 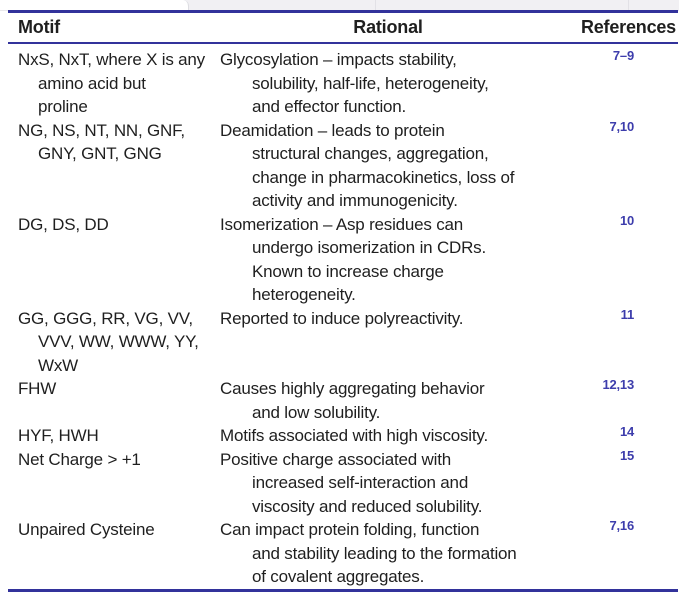 I want to click on table-header-row: Motif Rational References, so click(x=343, y=28).